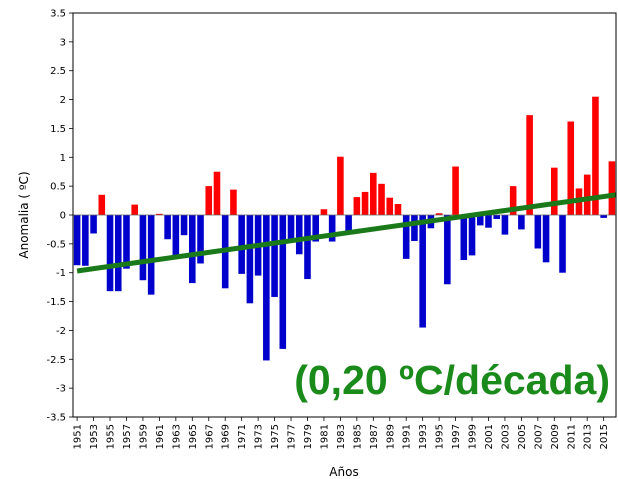 The image size is (618, 479). Describe the element at coordinates (555, 436) in the screenshot. I see `x-tick-label: 2009` at that location.